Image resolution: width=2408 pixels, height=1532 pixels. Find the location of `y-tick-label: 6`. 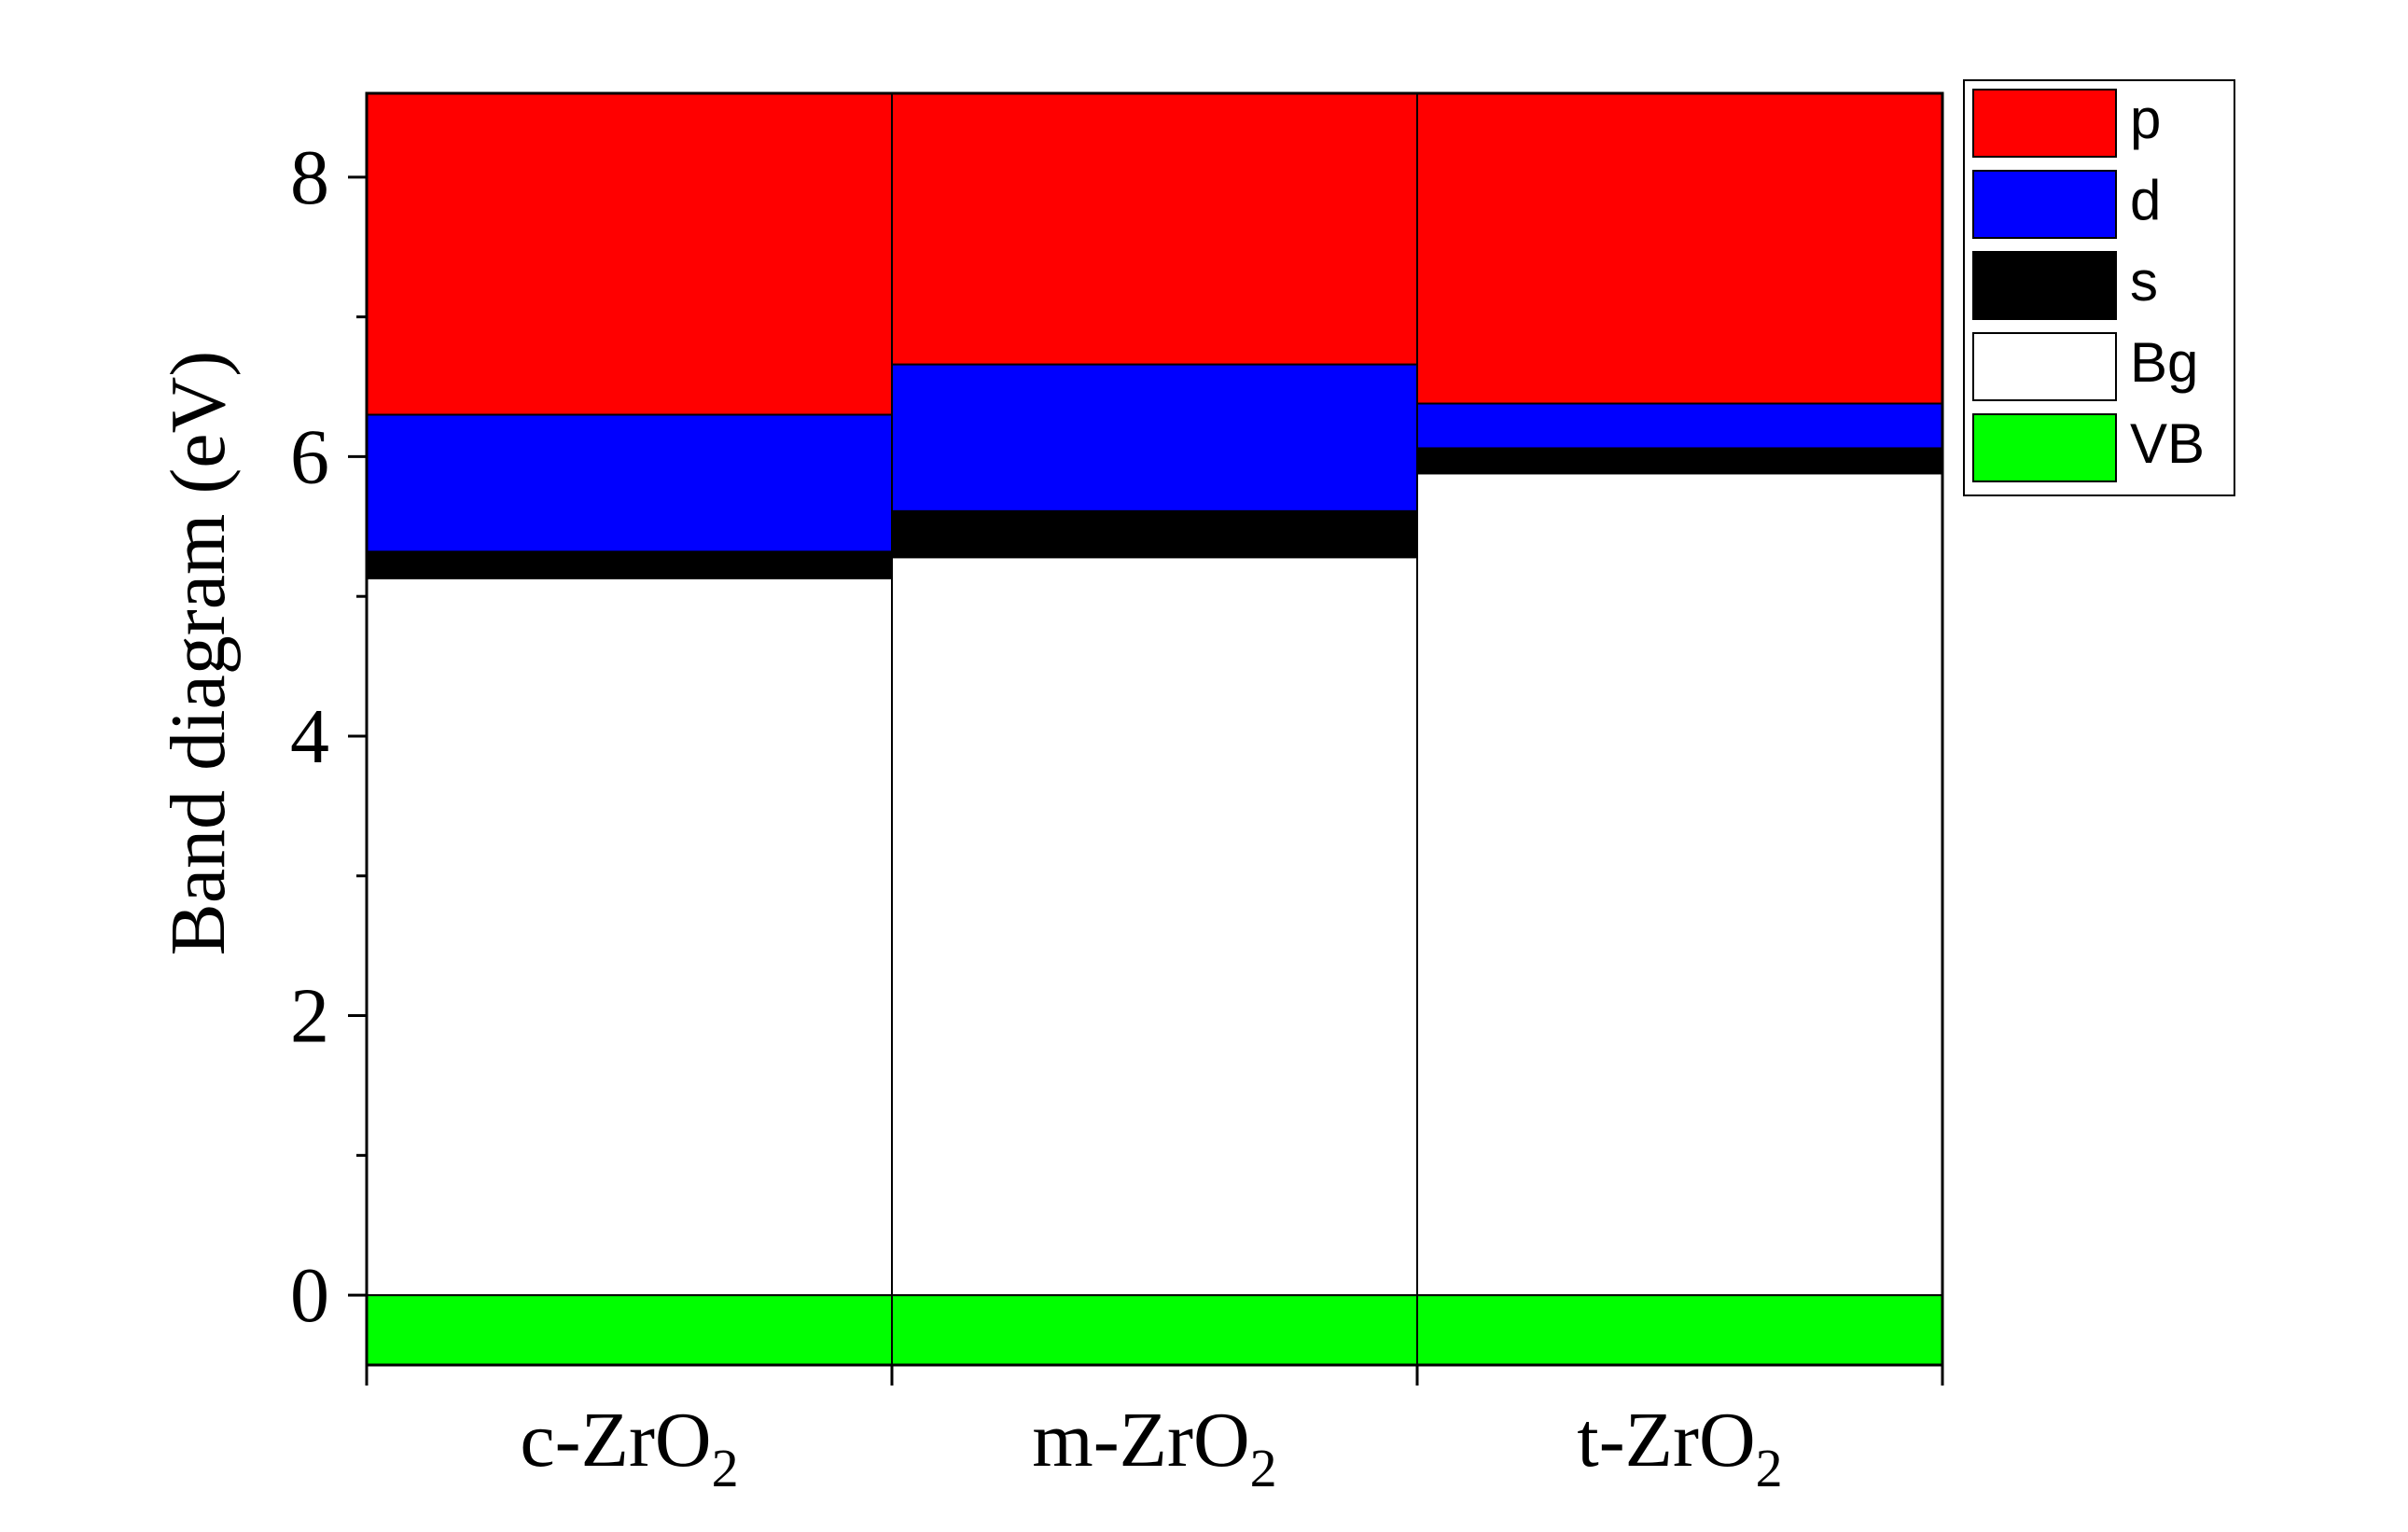

y-tick-label: 6 is located at coordinates (310, 456).